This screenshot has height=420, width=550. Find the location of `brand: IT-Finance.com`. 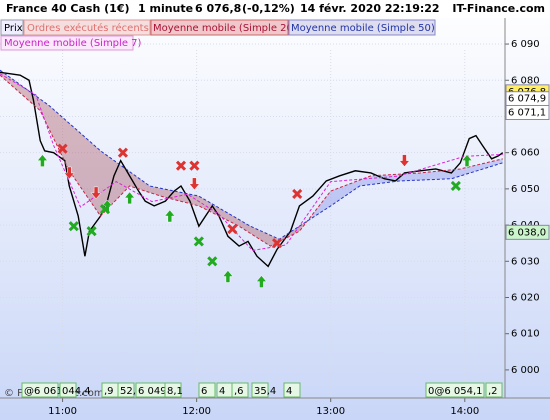

brand: IT-Finance.com is located at coordinates (498, 8).